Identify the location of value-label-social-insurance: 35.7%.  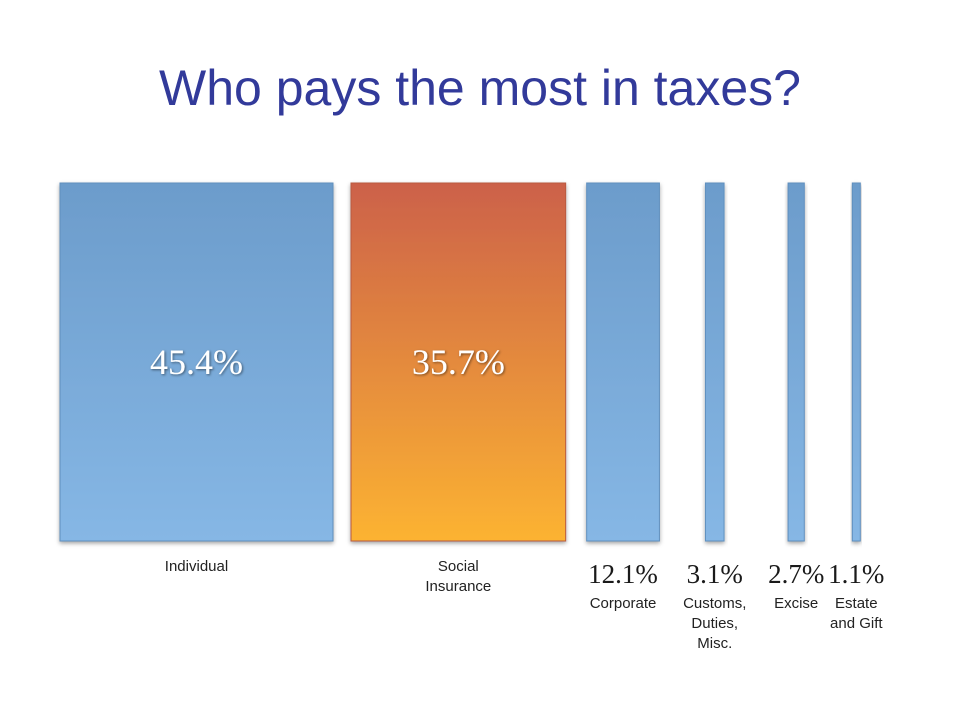
(458, 362).